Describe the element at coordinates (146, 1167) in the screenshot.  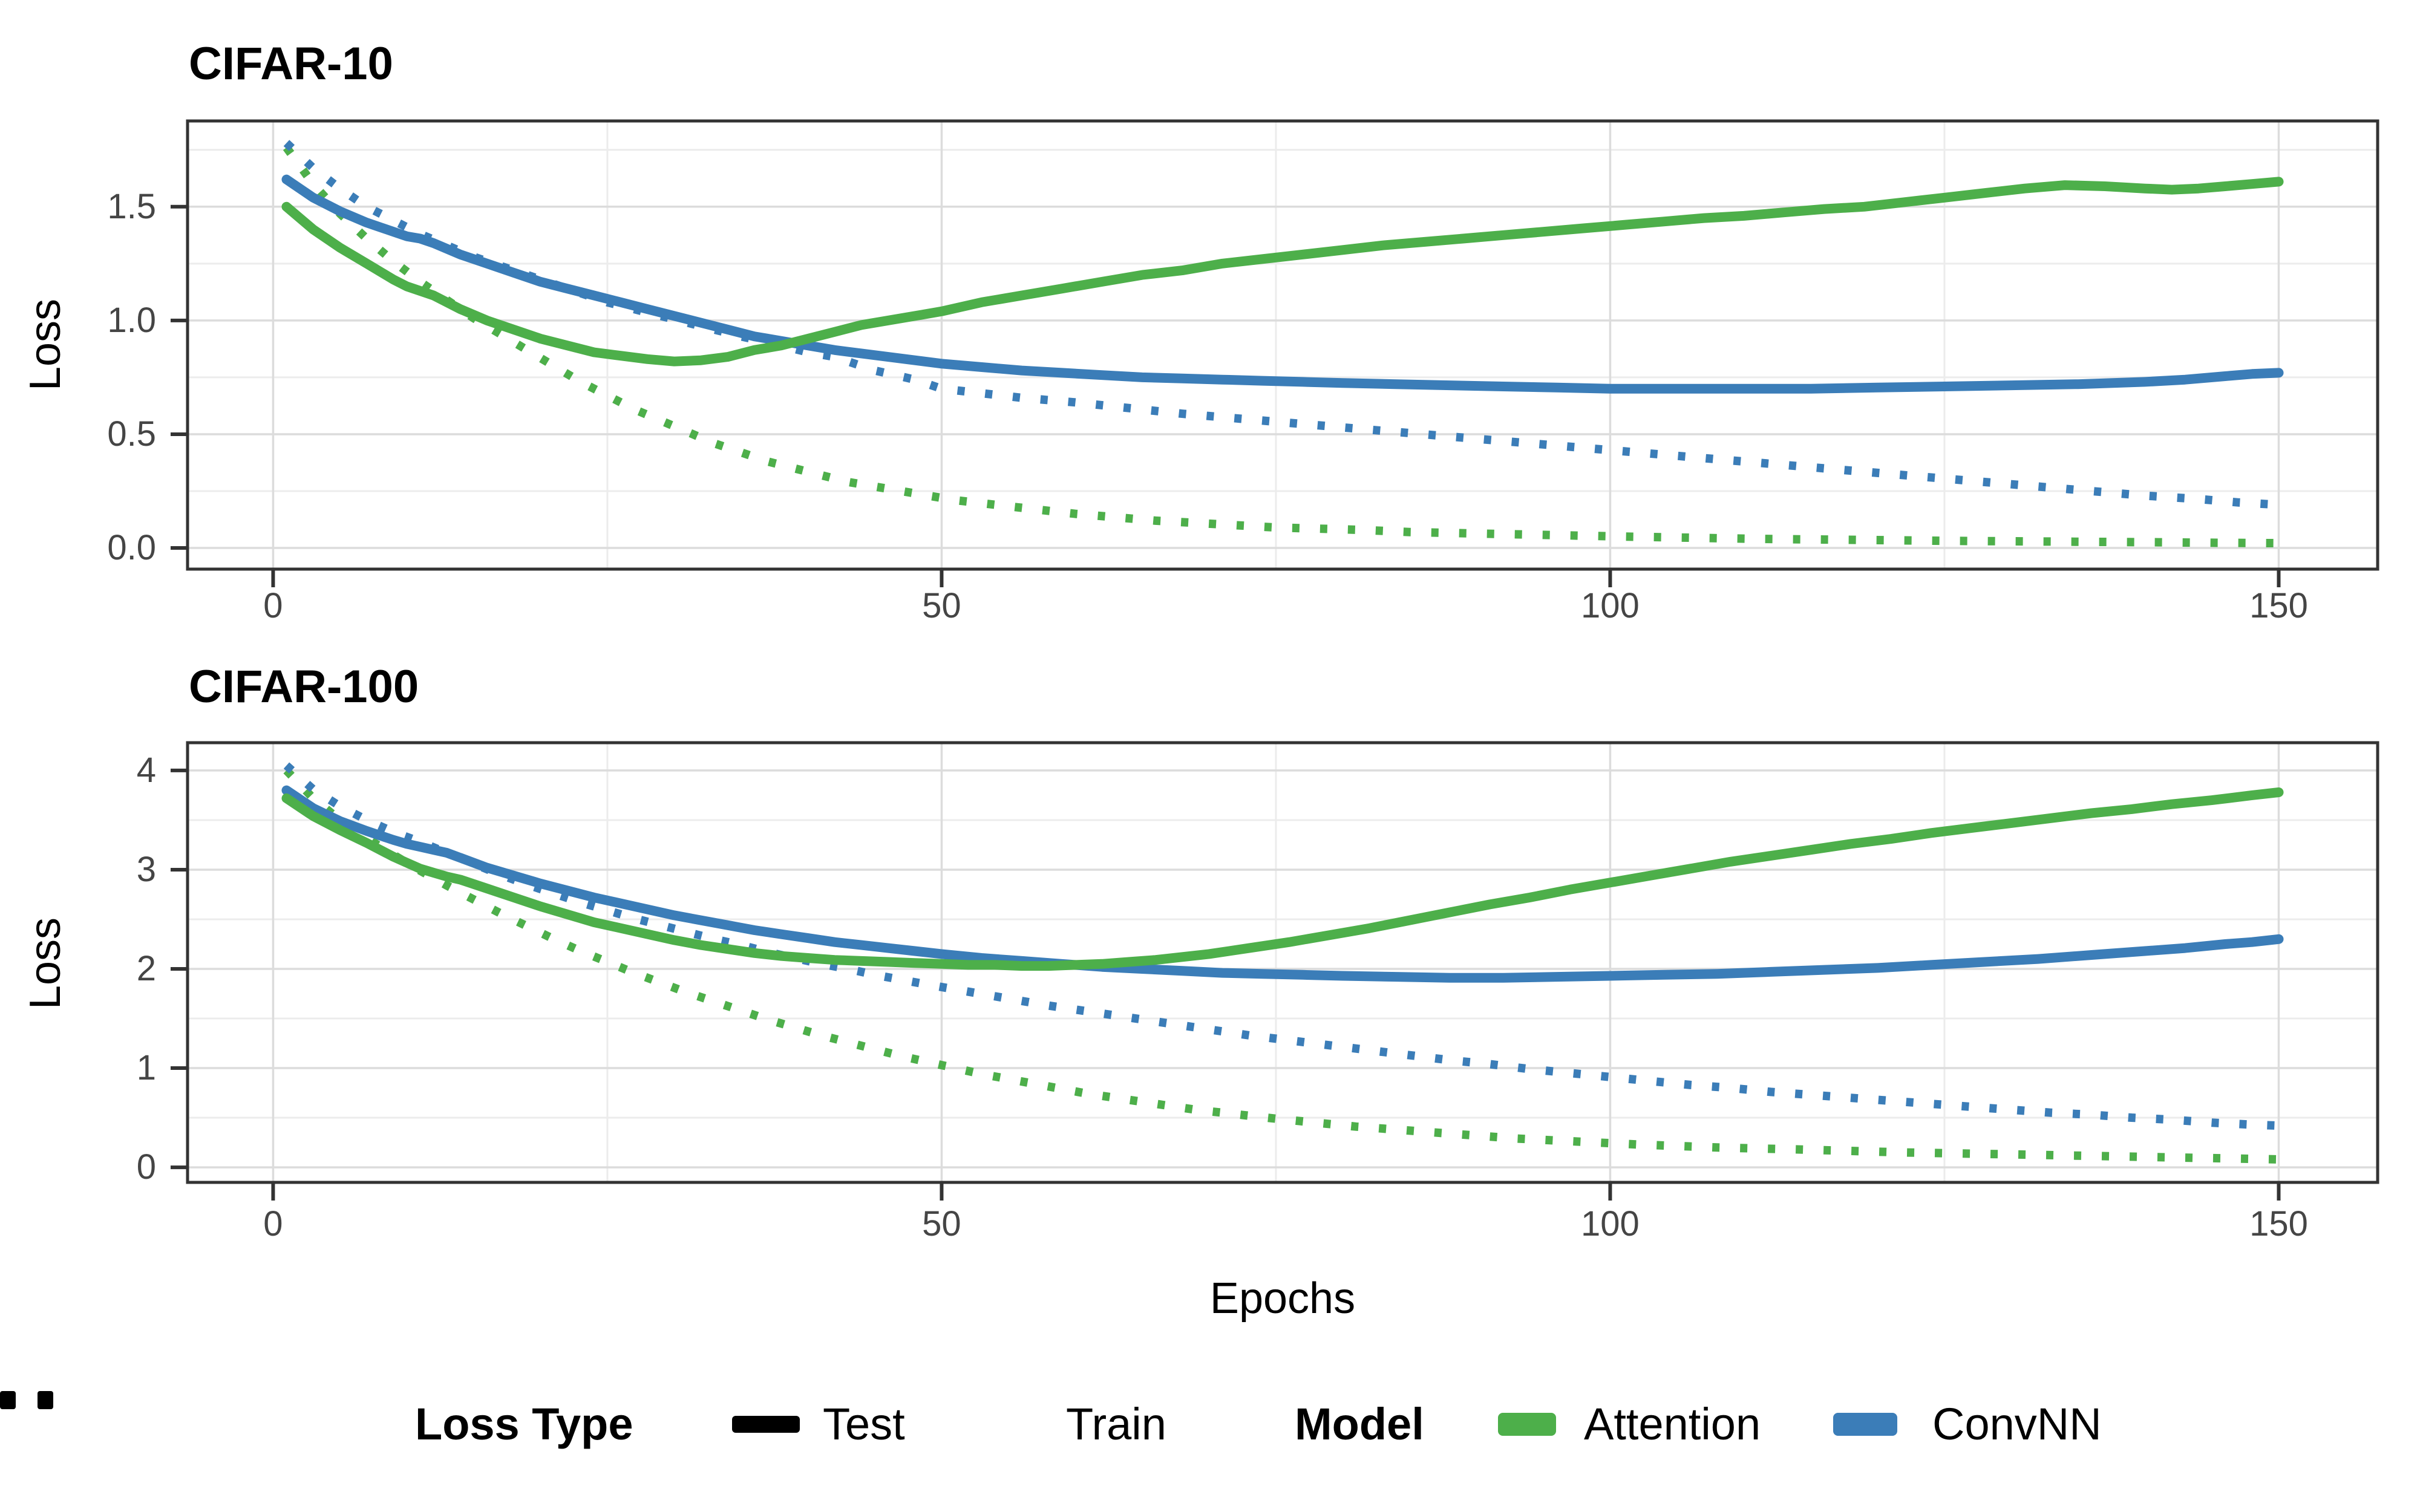
I see `y-tick-label-0: 0` at that location.